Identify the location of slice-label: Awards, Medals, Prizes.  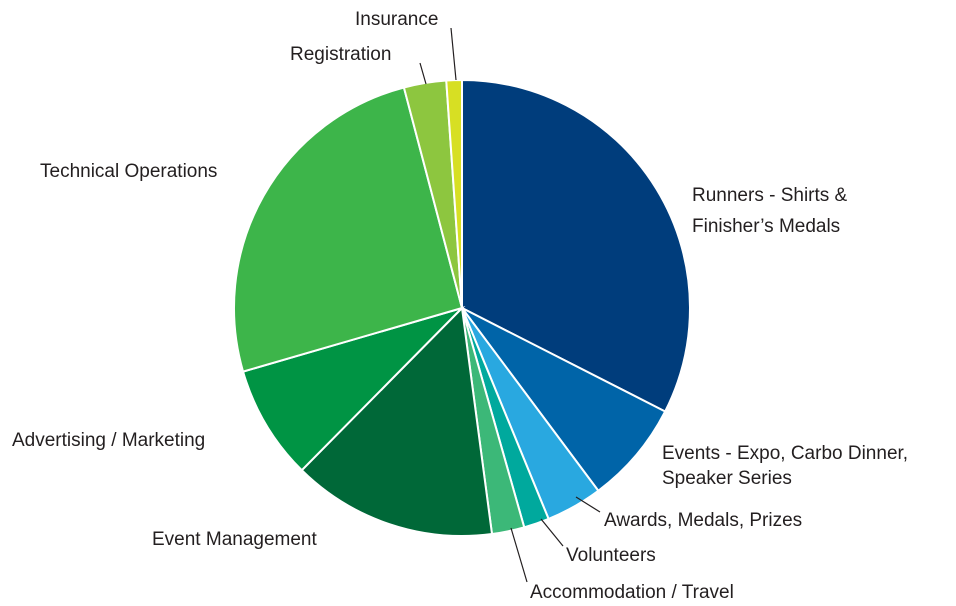
(703, 520).